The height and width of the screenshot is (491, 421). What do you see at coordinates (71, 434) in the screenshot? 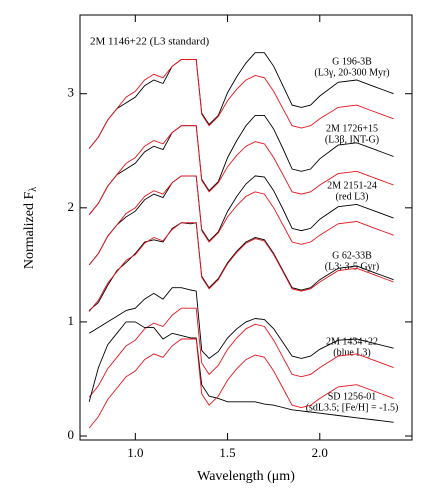
I see `y-tick-label: 0` at bounding box center [71, 434].